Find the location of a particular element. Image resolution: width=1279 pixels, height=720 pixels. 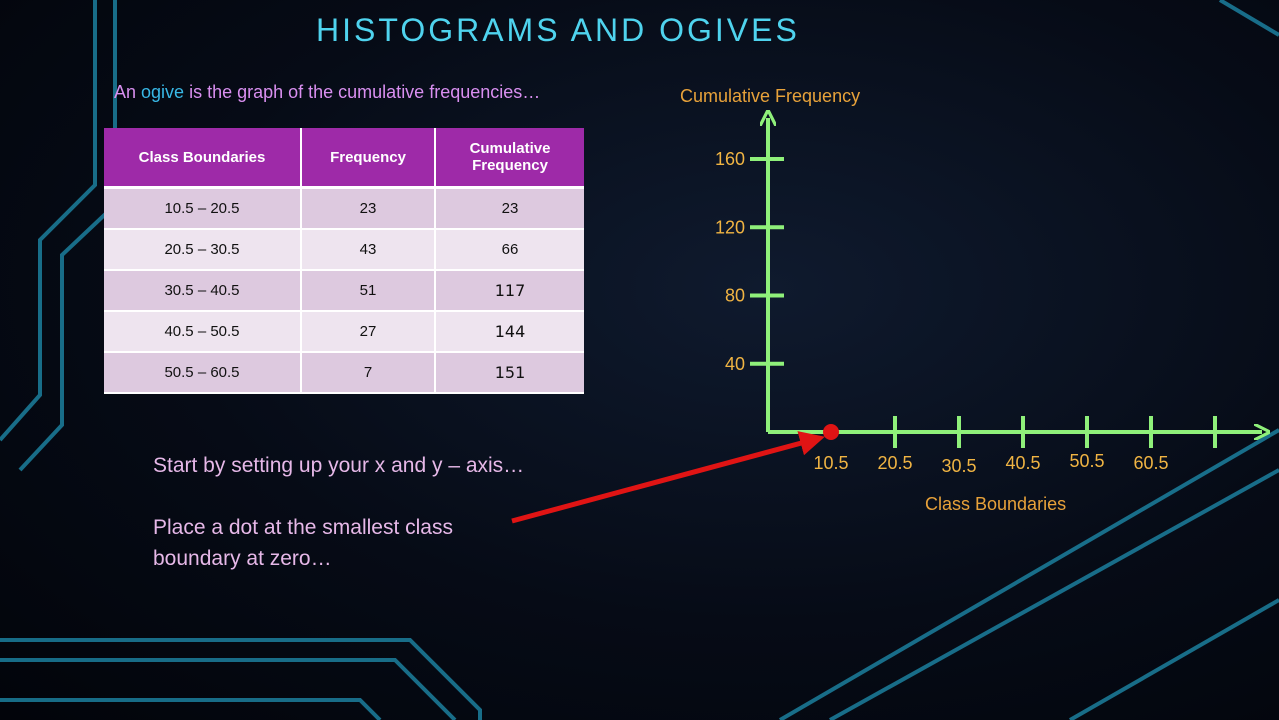

x-tick-label: 30.5 is located at coordinates (958, 466).